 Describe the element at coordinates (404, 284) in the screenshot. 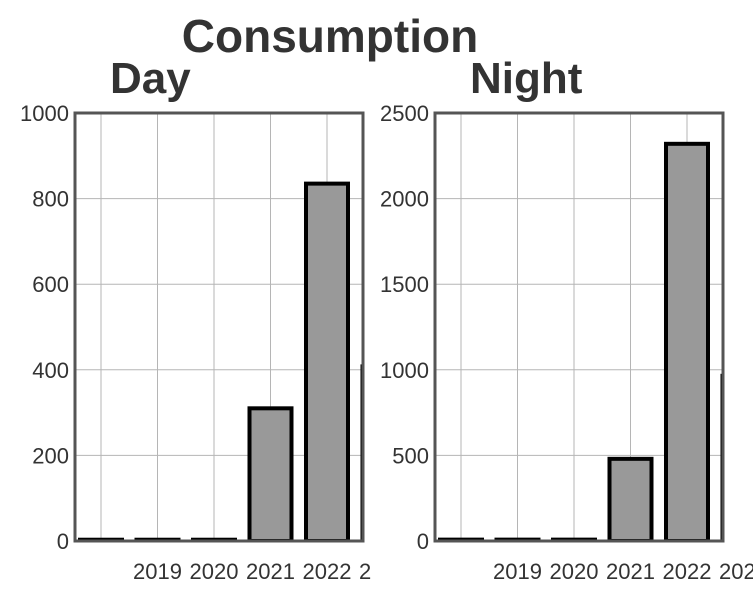

I see `night-y-tick-label: 1500` at that location.